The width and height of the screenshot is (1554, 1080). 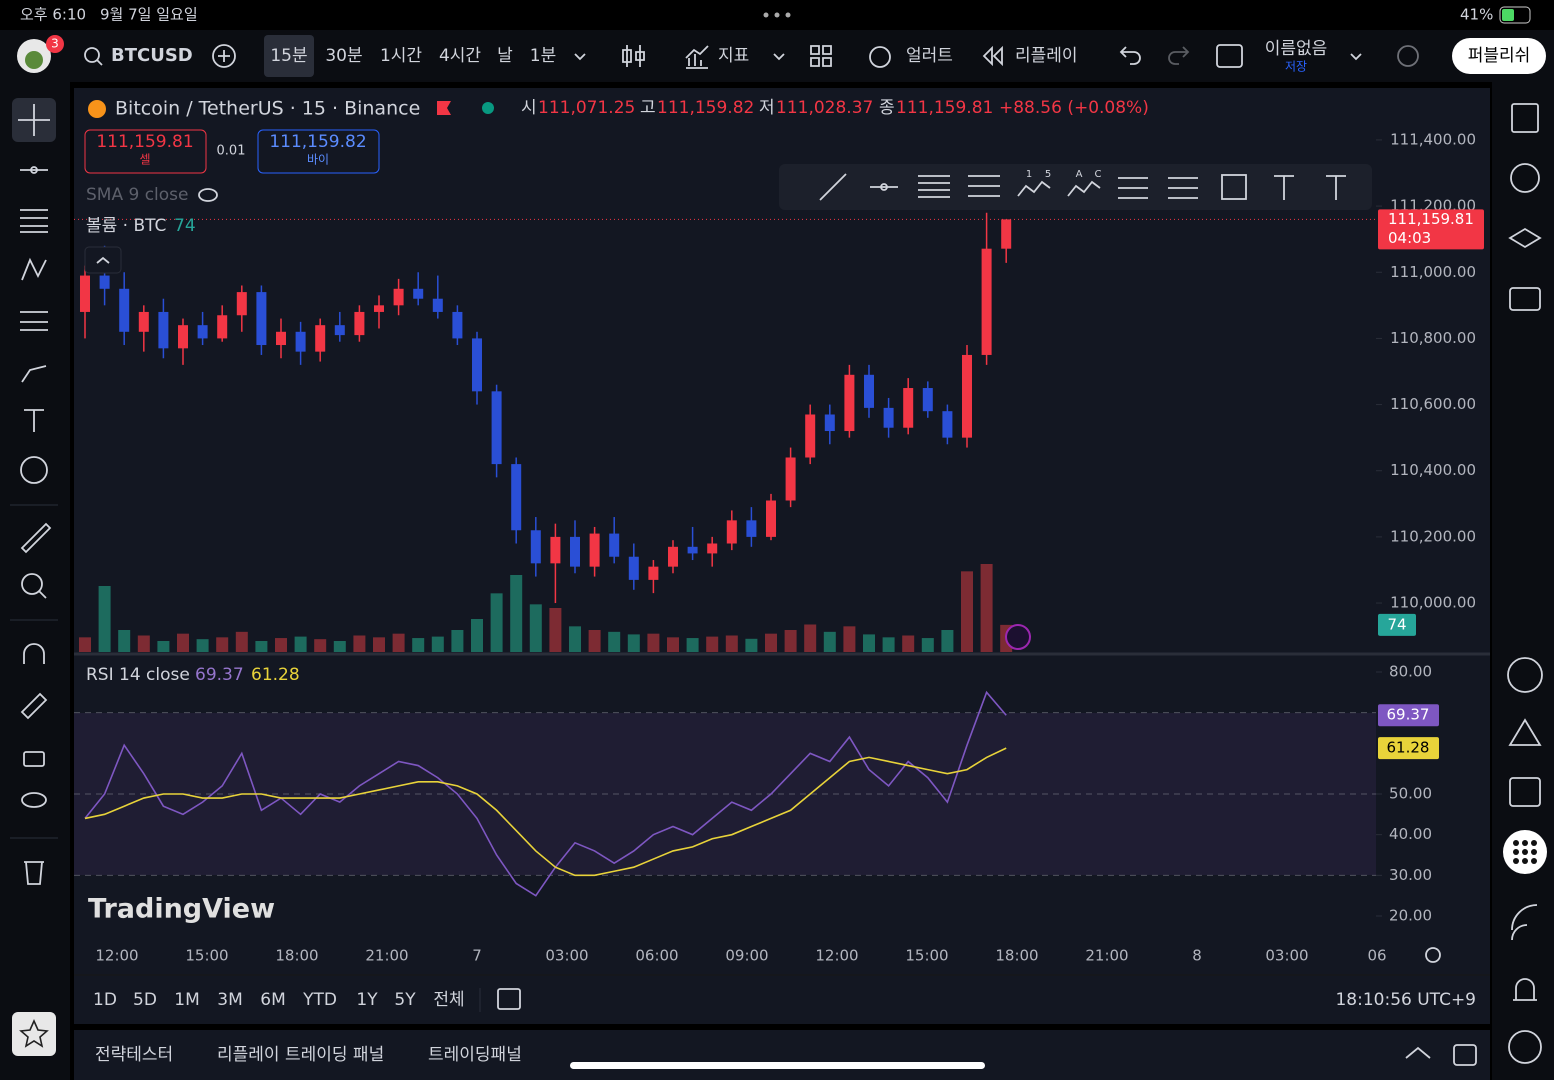 What do you see at coordinates (288, 56) in the screenshot?
I see `interval: 15분` at bounding box center [288, 56].